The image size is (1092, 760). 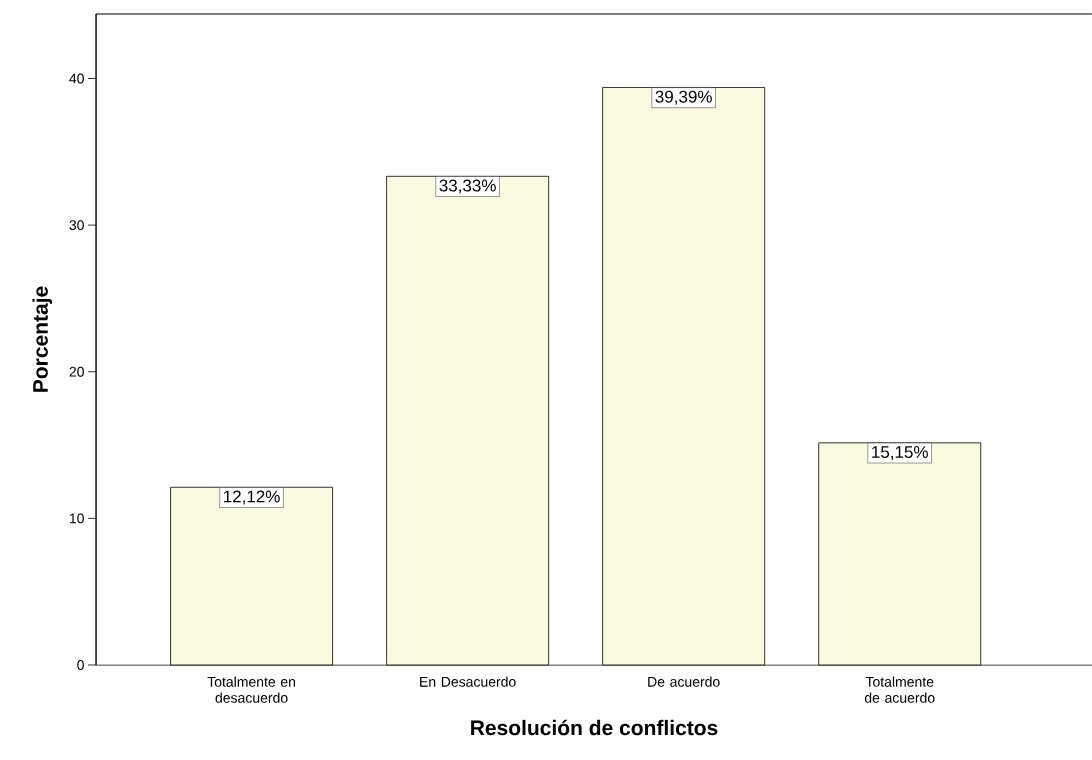 What do you see at coordinates (251, 689) in the screenshot?
I see `x-tick-label: Totalmente en desacuerdo` at bounding box center [251, 689].